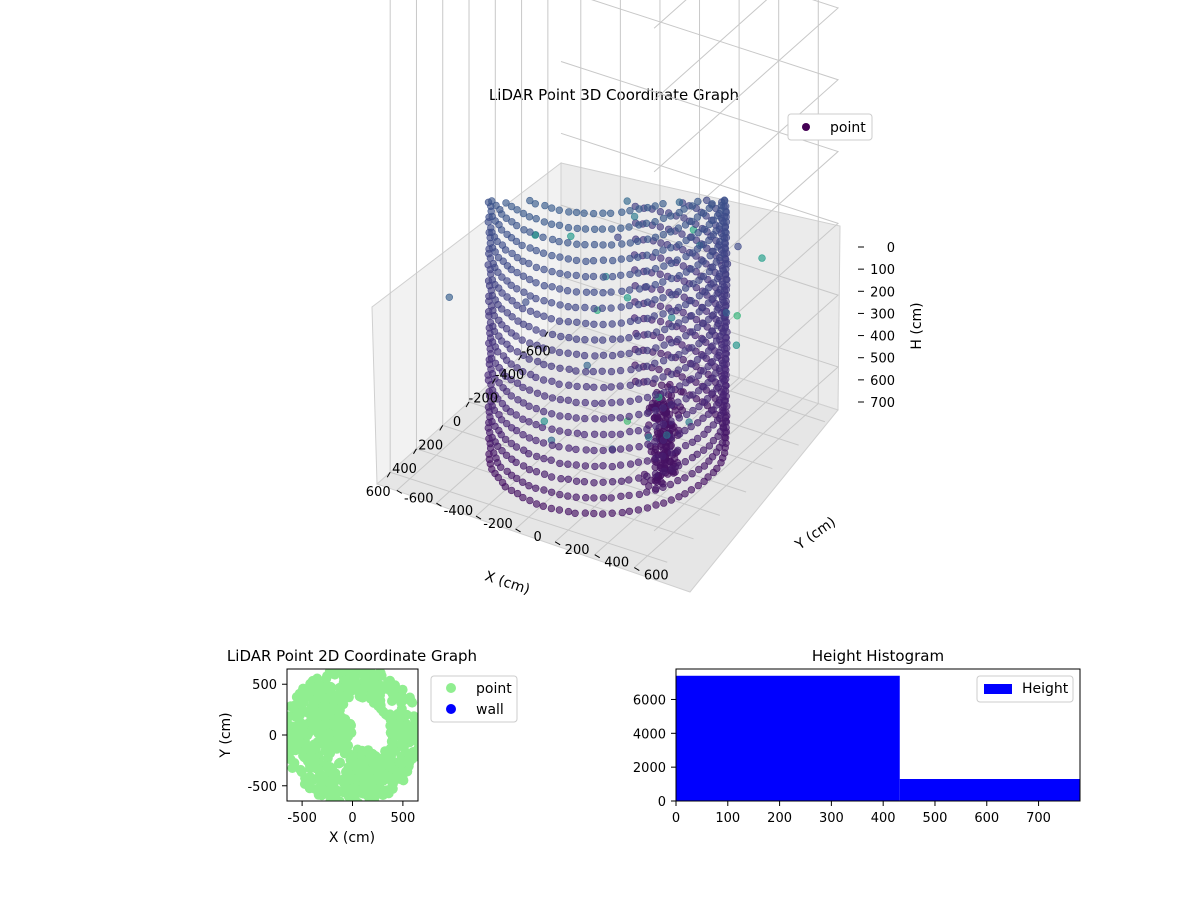  Describe the element at coordinates (439, 504) in the screenshot. I see `y-tick-3d` at that location.